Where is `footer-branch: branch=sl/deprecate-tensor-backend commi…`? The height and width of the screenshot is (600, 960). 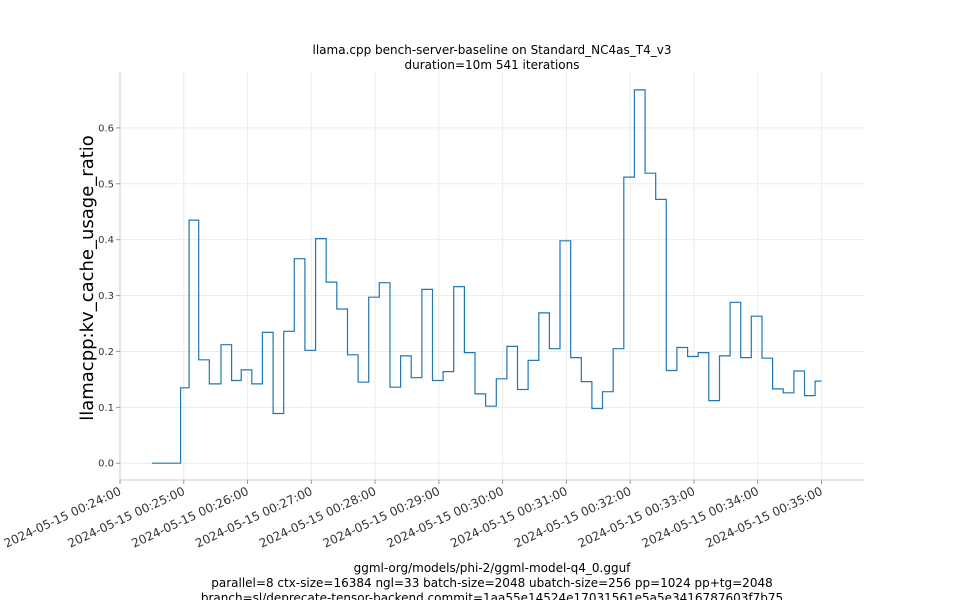
footer-branch: branch=sl/deprecate-tensor-backend commi… is located at coordinates (492, 595).